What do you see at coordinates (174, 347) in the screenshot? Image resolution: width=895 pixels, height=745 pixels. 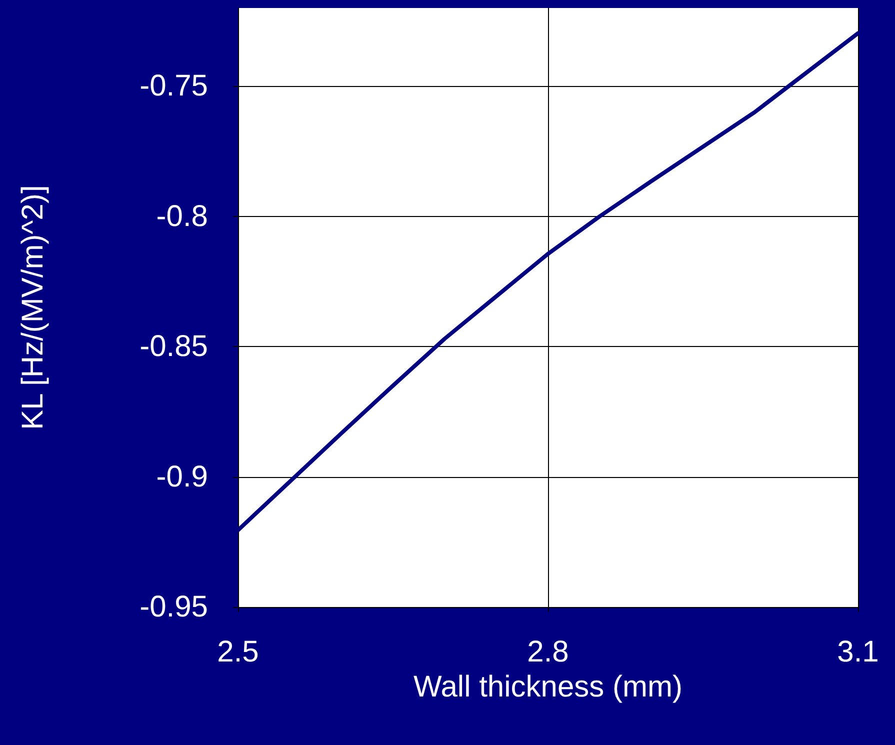 I see `y-tick-label: -0.85` at bounding box center [174, 347].